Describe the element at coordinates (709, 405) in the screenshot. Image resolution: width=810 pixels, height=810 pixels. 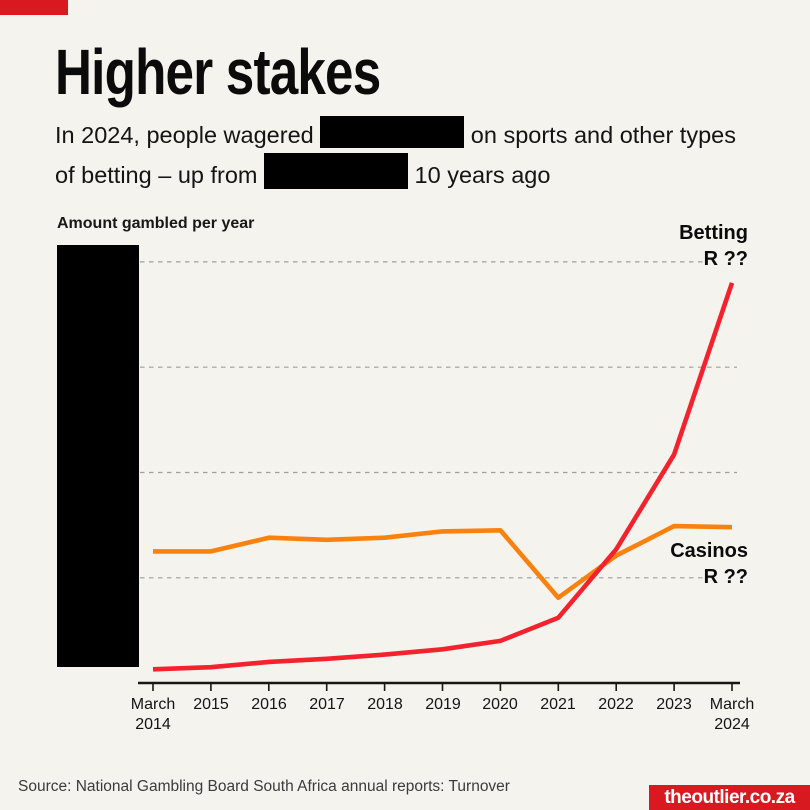
I see `series-end-labels: Betting R ?? Casinos R ??` at that location.